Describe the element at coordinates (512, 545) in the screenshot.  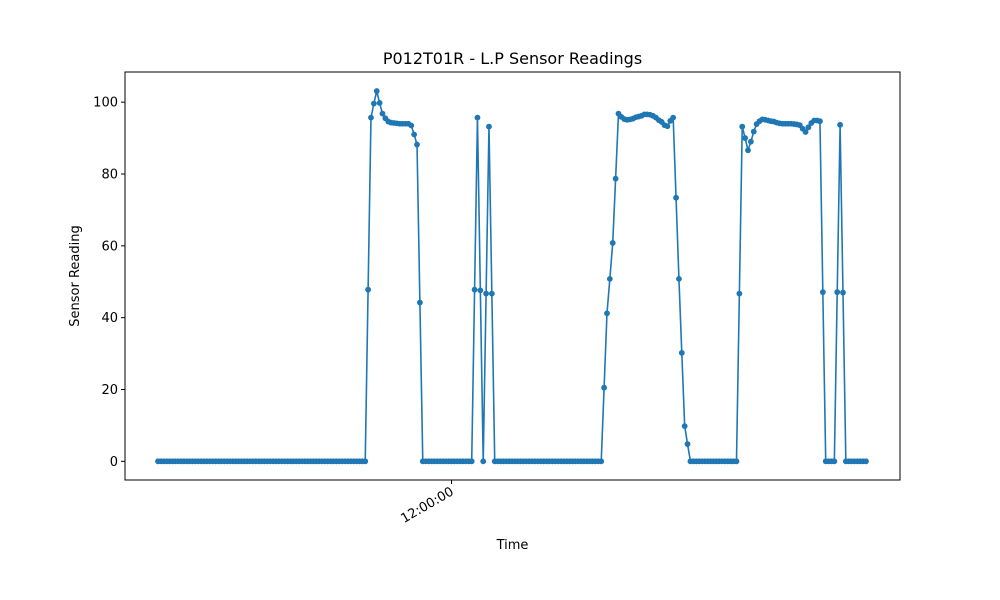
I see `x-axis-title: Time` at that location.